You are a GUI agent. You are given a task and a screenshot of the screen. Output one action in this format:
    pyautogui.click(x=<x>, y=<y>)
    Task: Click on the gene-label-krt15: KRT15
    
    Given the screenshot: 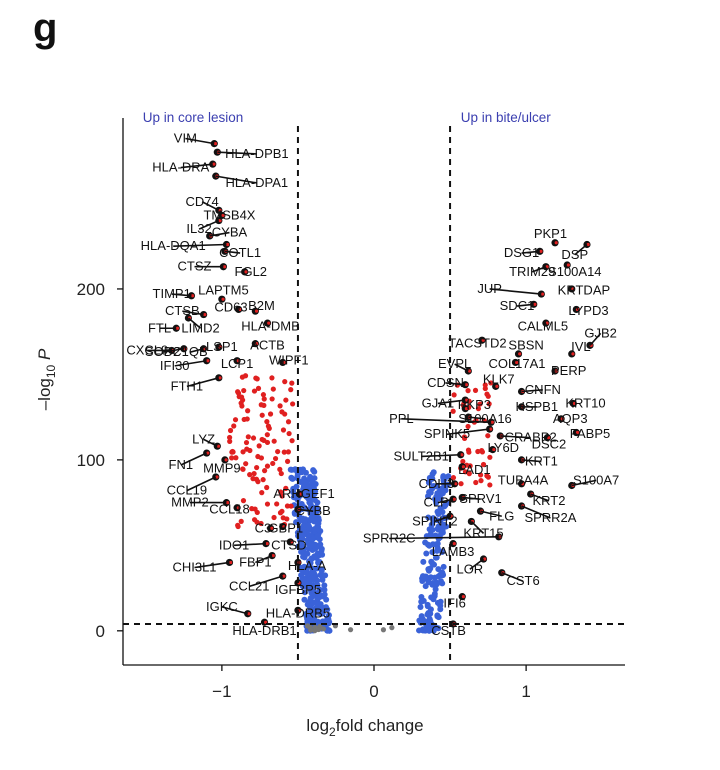 What is the action you would take?
    pyautogui.click(x=483, y=532)
    